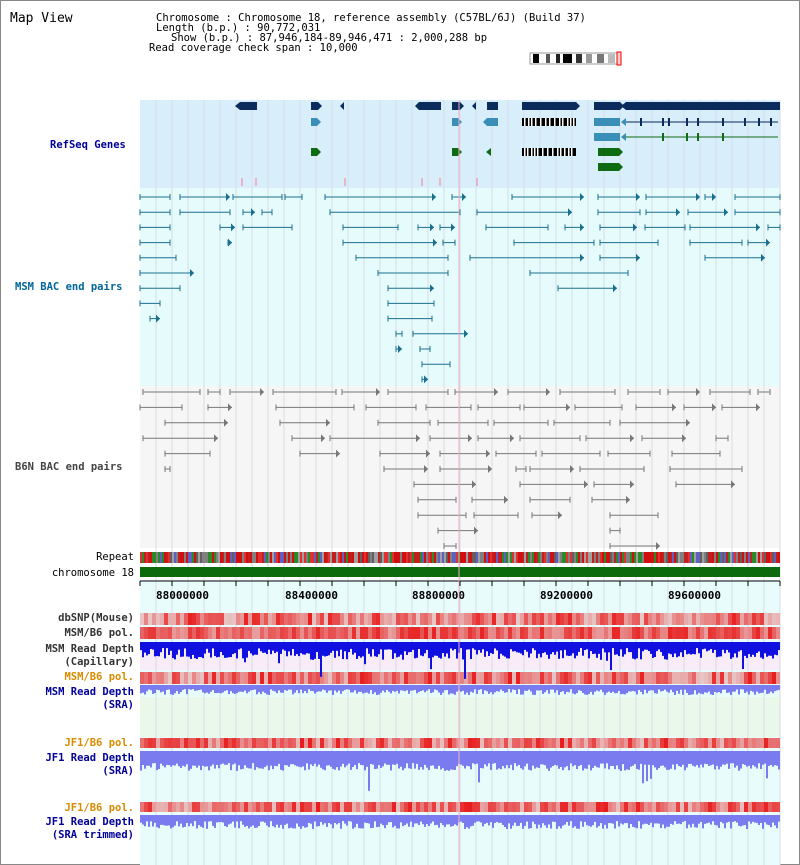 The width and height of the screenshot is (800, 865). Describe the element at coordinates (99, 677) in the screenshot. I see `track-label-msm-pol-2: MSM/B6 pol.` at that location.